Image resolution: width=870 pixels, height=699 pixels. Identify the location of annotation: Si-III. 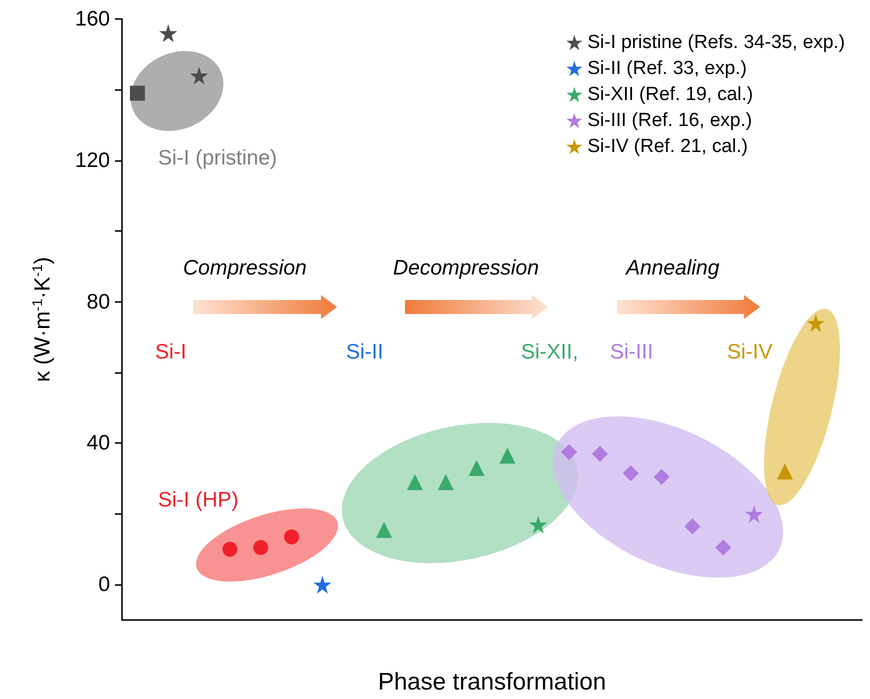
(632, 352).